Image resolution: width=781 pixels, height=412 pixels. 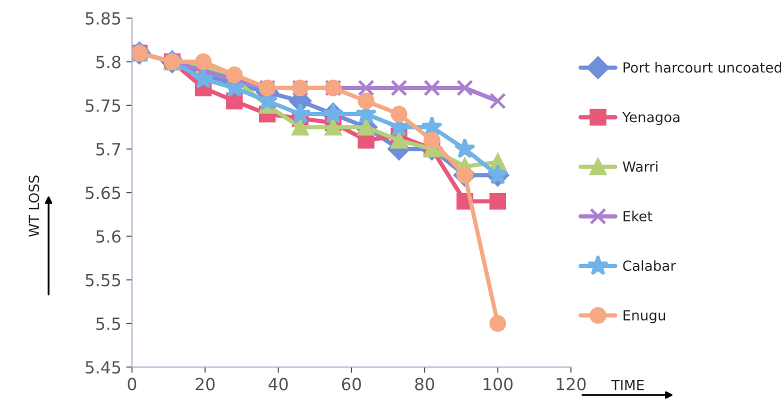 What do you see at coordinates (424, 384) in the screenshot?
I see `x-tick-label: 80` at bounding box center [424, 384].